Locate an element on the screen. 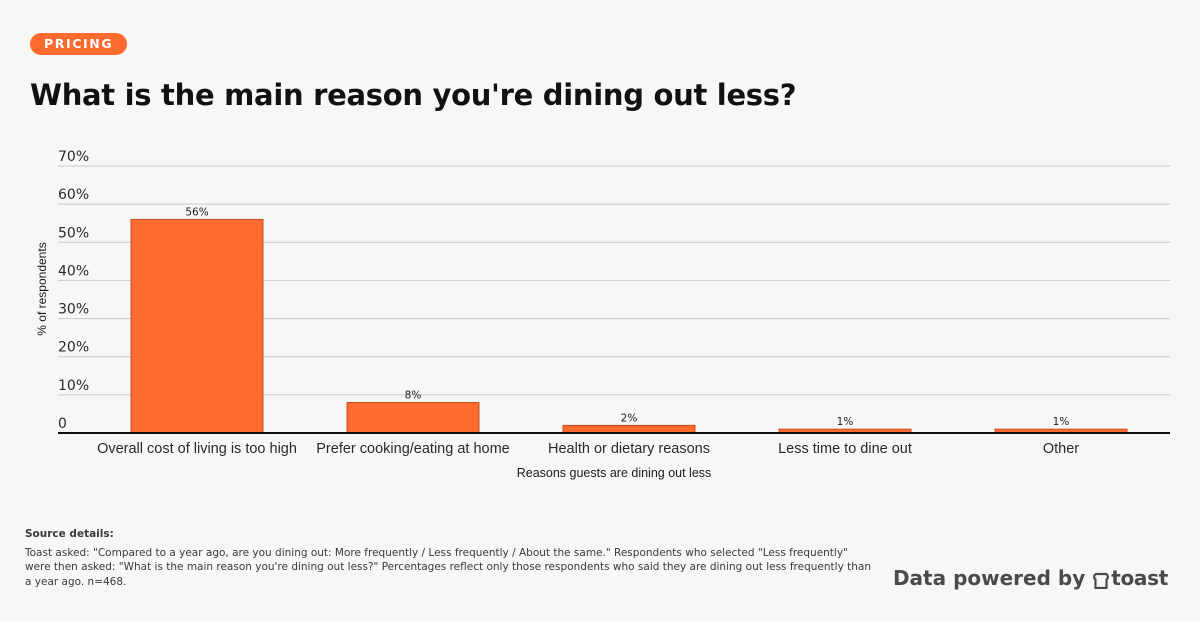 The height and width of the screenshot is (621, 1200). brand-prefix: Data powered by is located at coordinates (989, 578).